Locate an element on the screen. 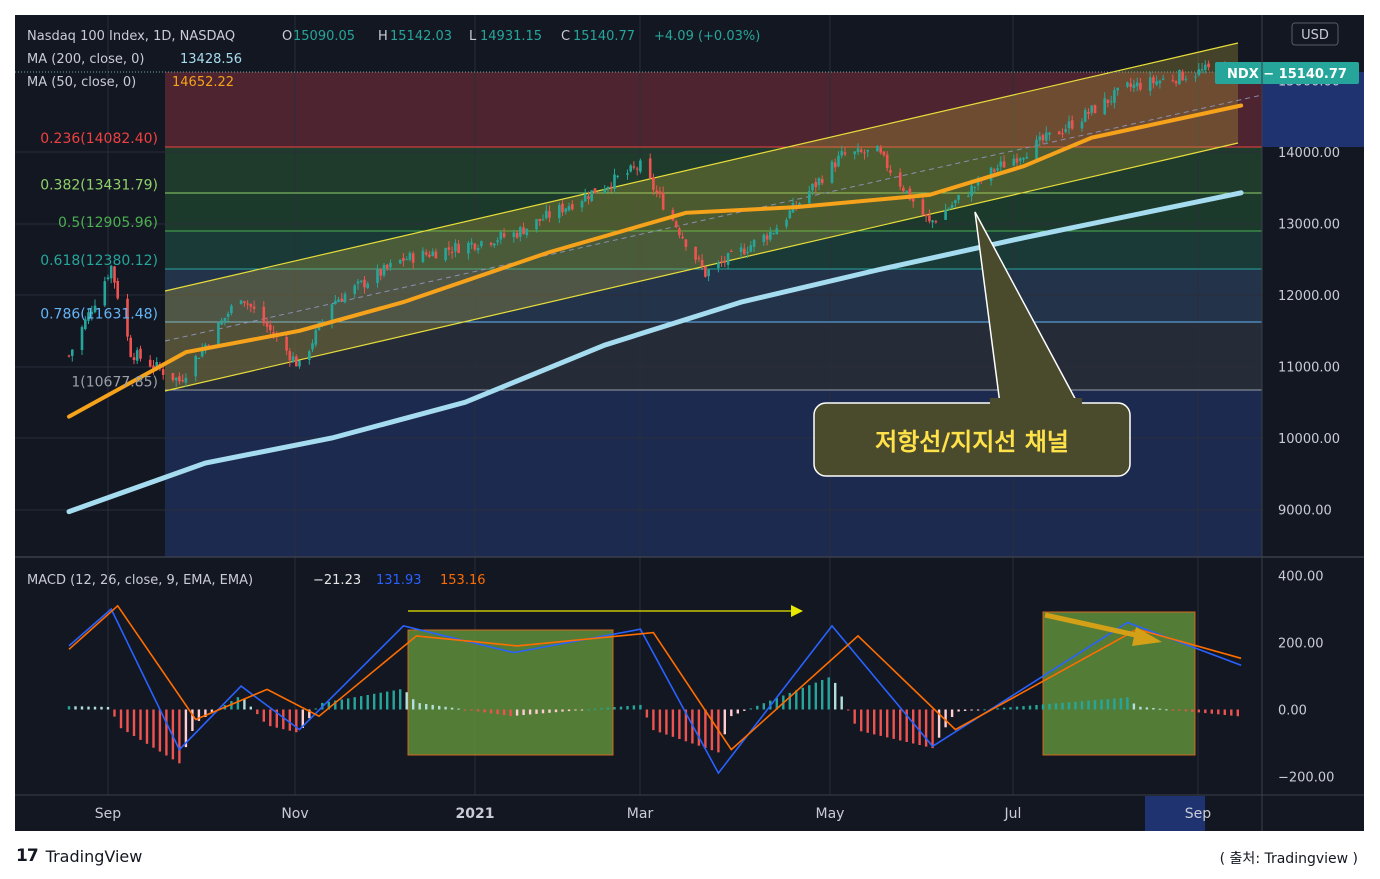 This screenshot has height=879, width=1380. axis-highlight is located at coordinates (1313, 109).